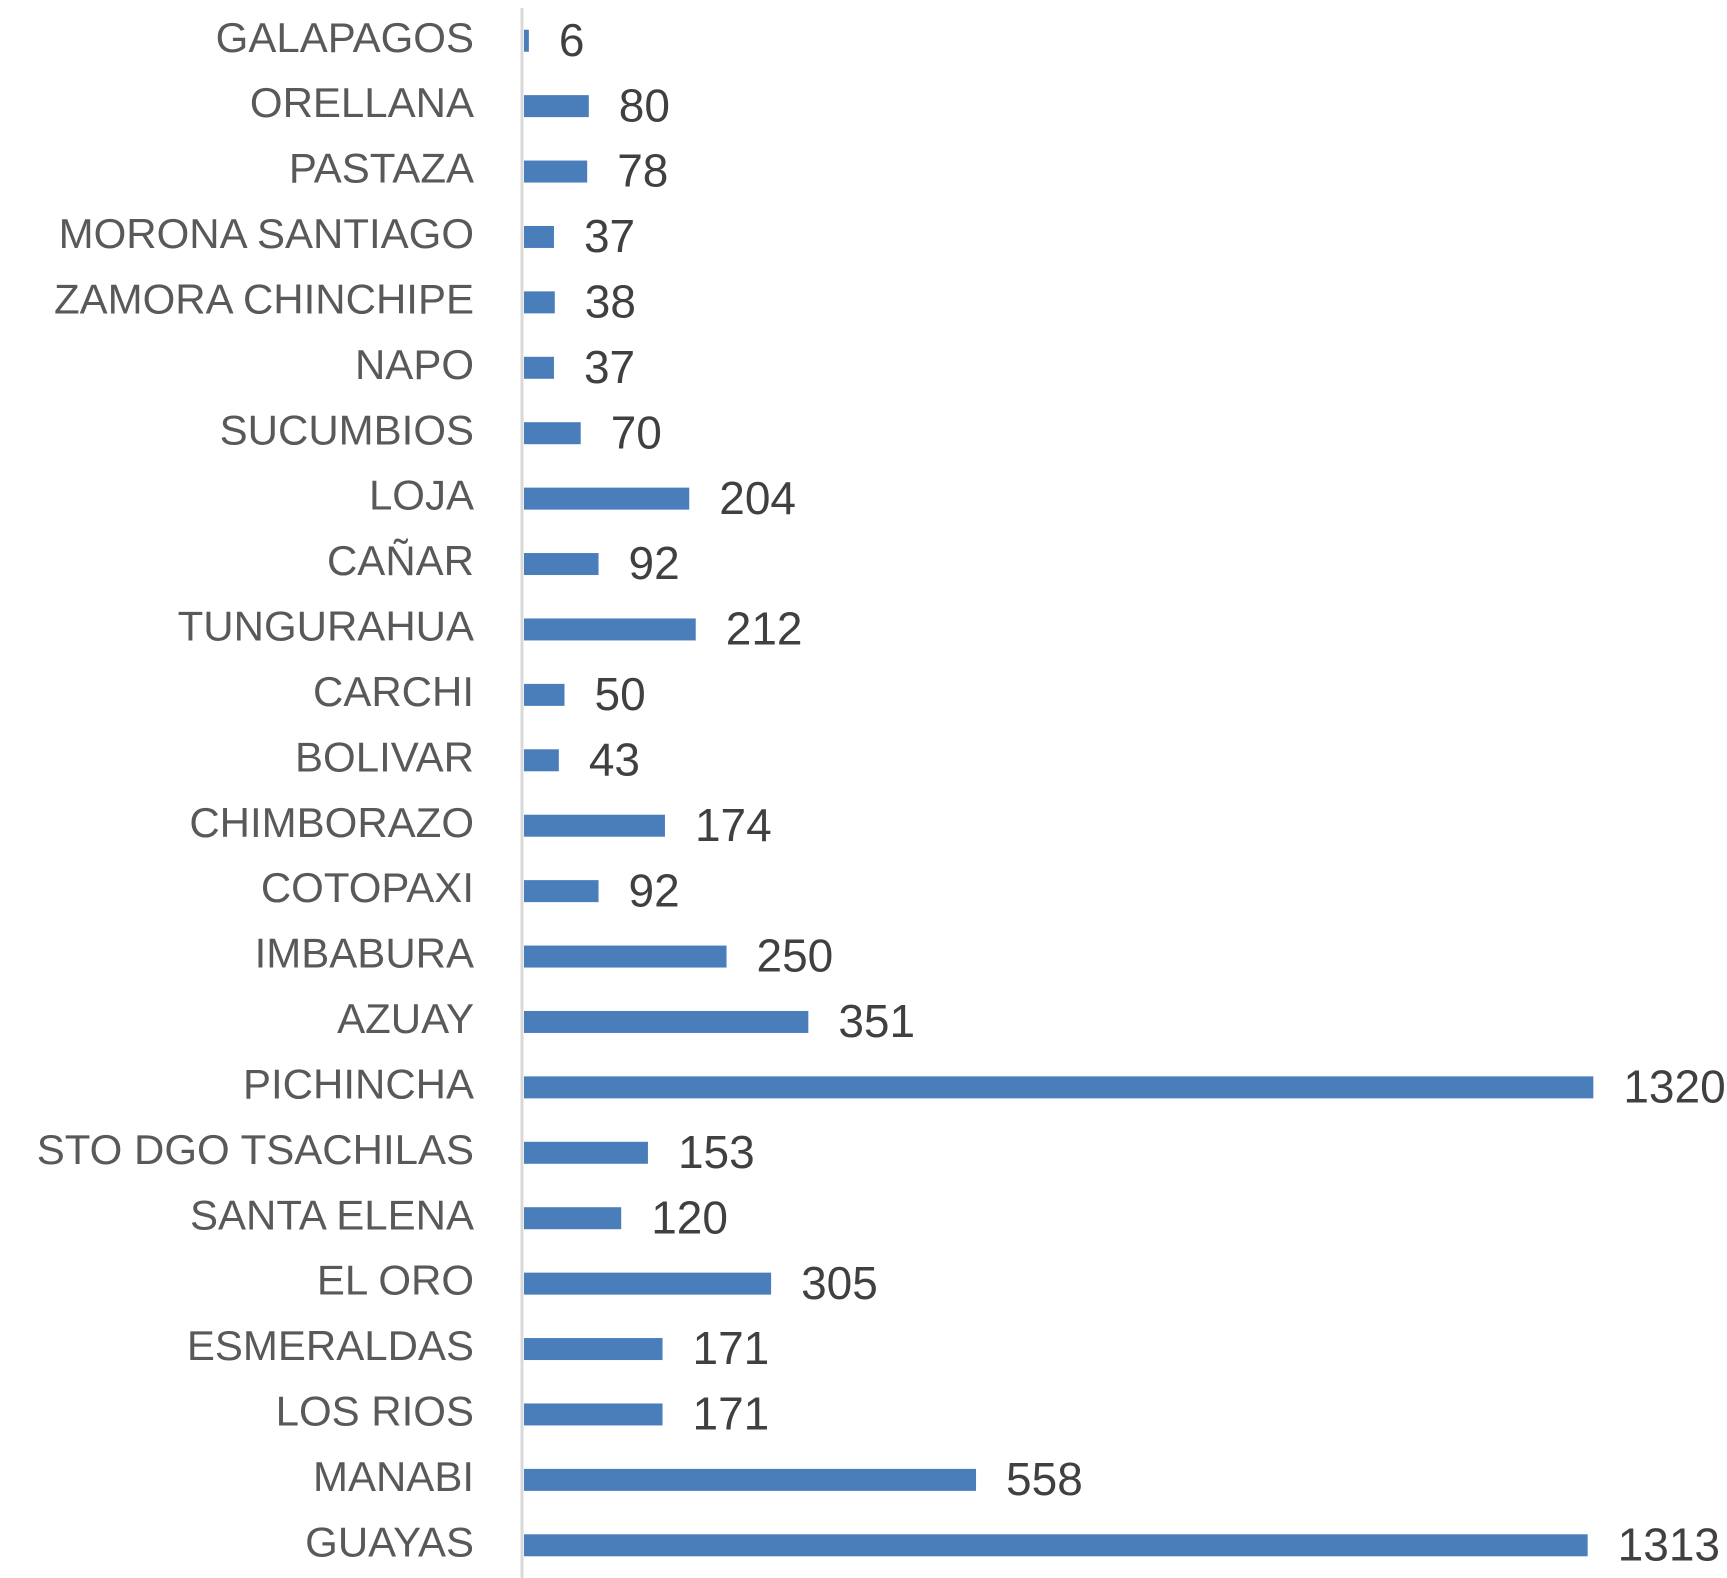  What do you see at coordinates (636, 432) in the screenshot?
I see `value-label: 70` at bounding box center [636, 432].